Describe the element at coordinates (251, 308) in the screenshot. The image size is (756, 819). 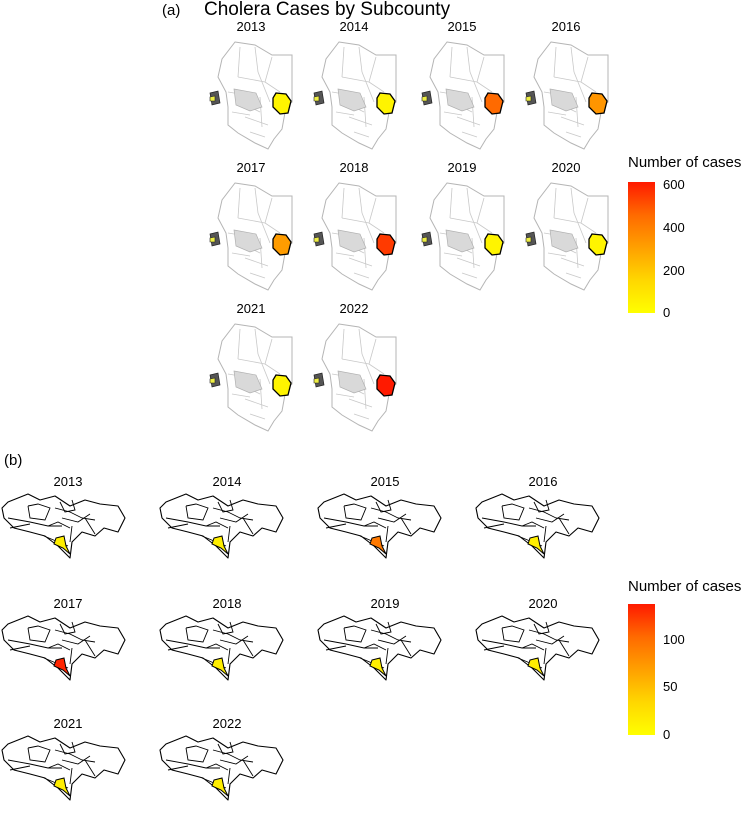
I see `map-a-year-2021: 2021` at that location.